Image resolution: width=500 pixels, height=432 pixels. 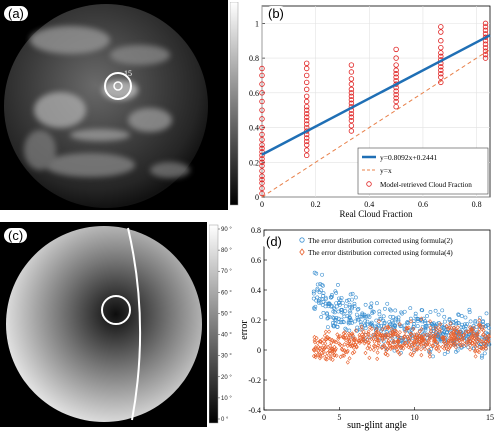 What do you see at coordinates (386, 170) in the screenshot?
I see `legend-label-identity: y=x` at bounding box center [386, 170].